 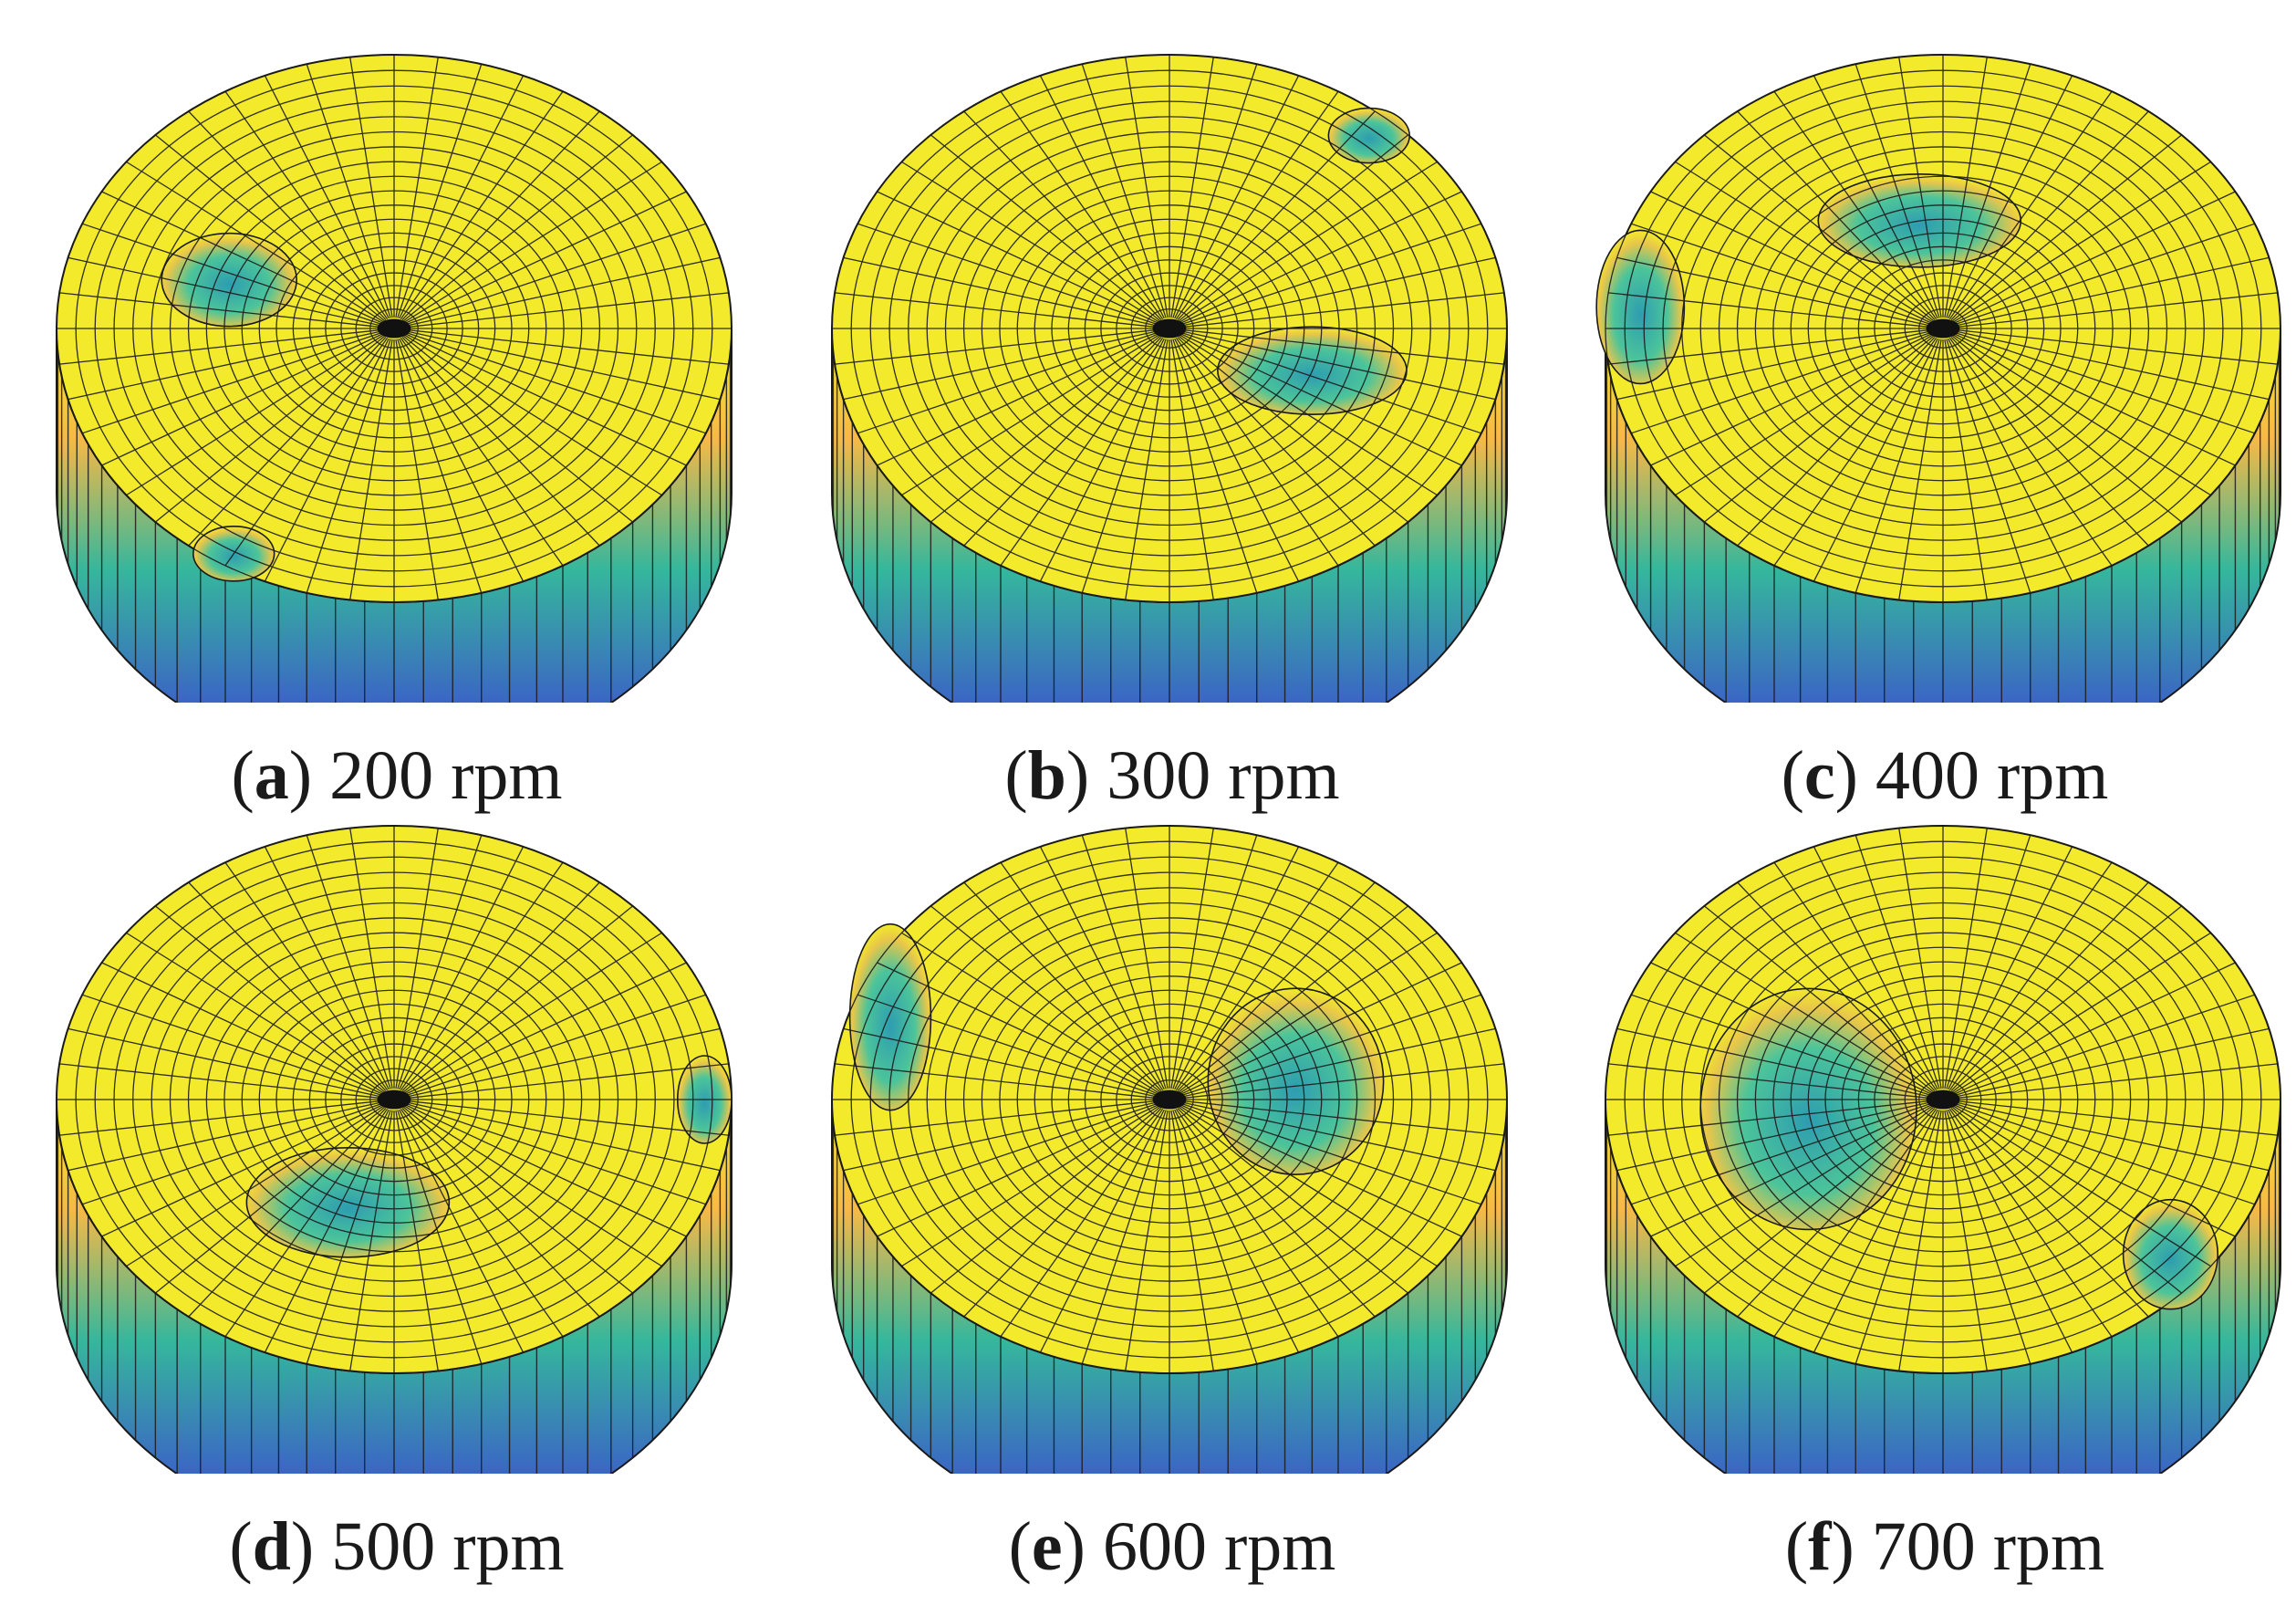 What do you see at coordinates (230, 280) in the screenshot?
I see `erosion-crater` at bounding box center [230, 280].